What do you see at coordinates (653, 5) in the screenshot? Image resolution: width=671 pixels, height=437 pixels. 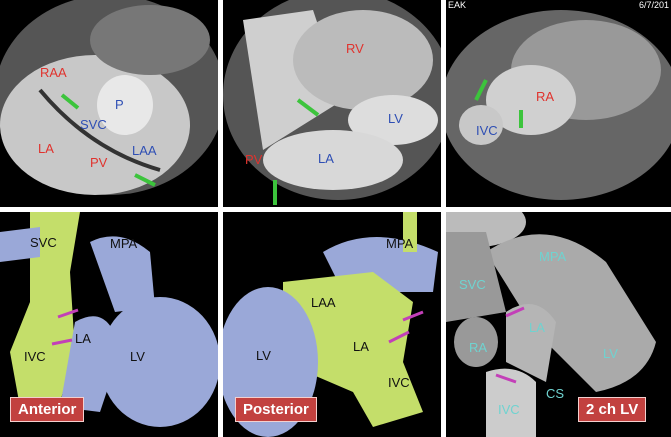 I see `scan-date-text: 6/7/201` at bounding box center [653, 5].